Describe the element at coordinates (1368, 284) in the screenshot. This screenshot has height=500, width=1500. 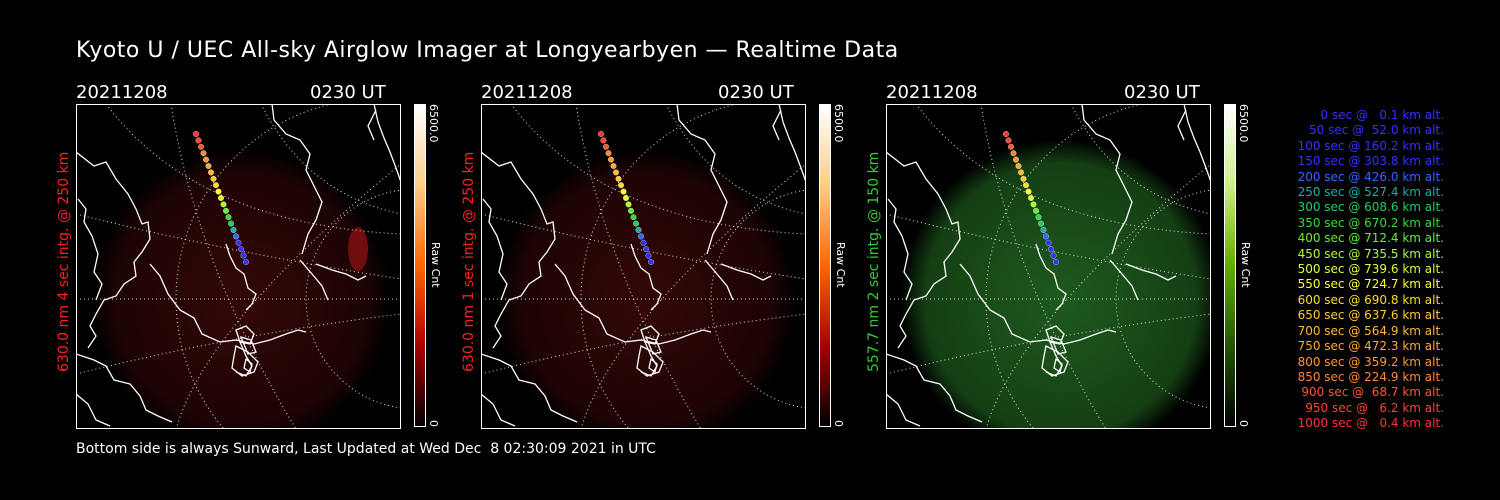
I see `legend-entry: 550 sec @ 724.7 km alt.` at that location.